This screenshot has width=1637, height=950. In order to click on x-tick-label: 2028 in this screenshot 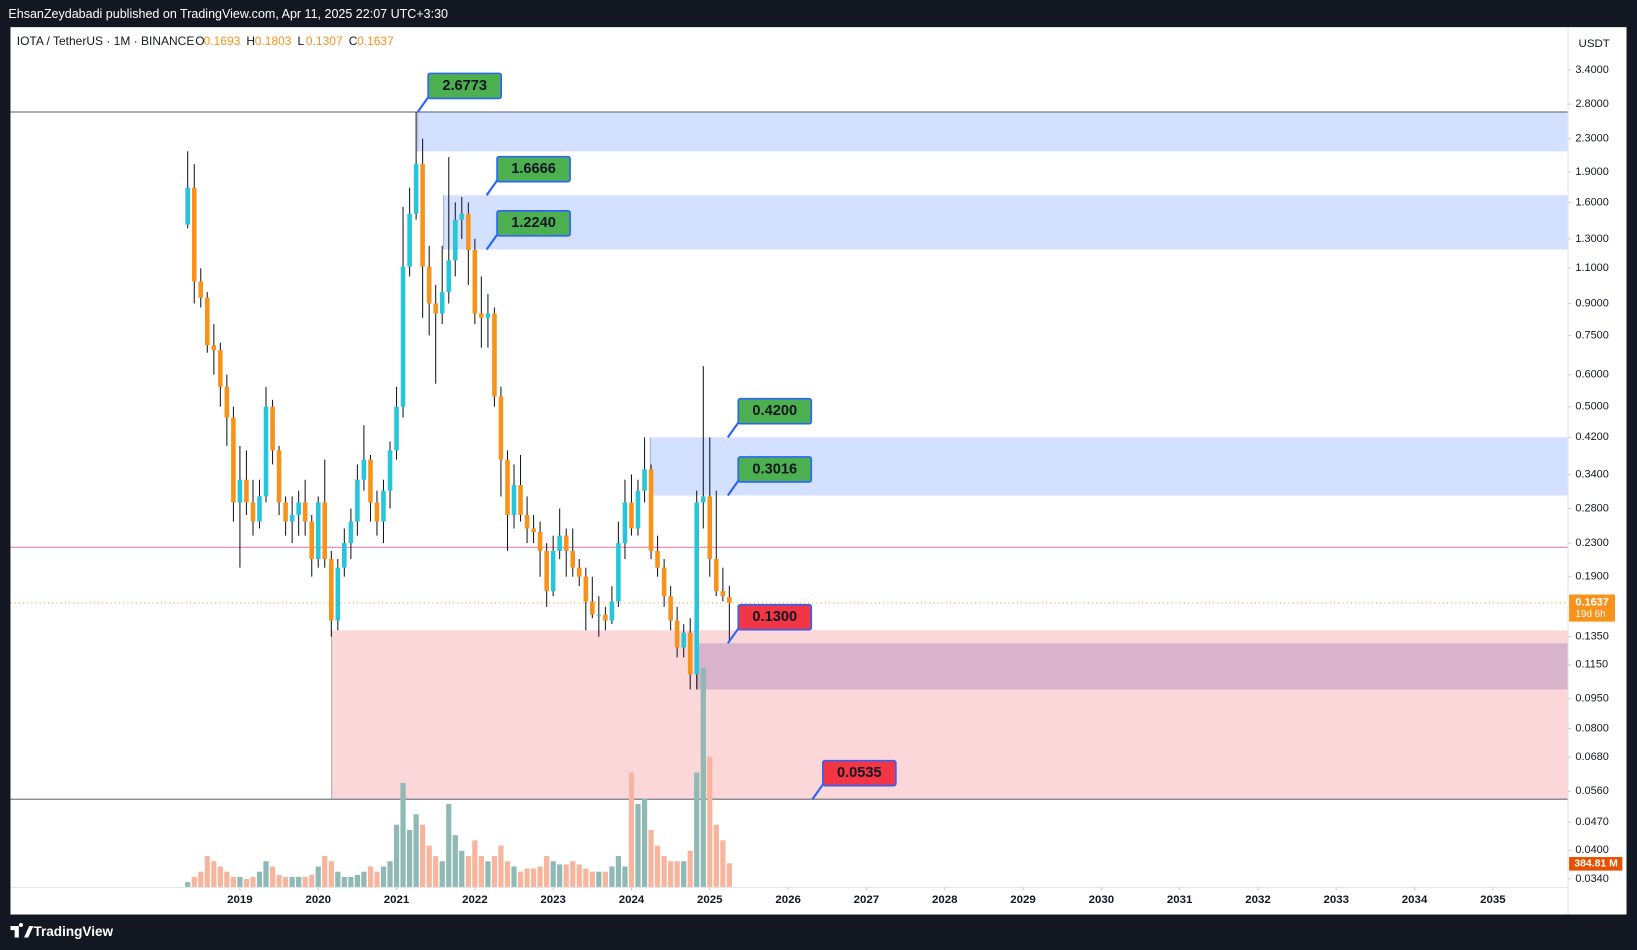, I will do `click(945, 900)`.